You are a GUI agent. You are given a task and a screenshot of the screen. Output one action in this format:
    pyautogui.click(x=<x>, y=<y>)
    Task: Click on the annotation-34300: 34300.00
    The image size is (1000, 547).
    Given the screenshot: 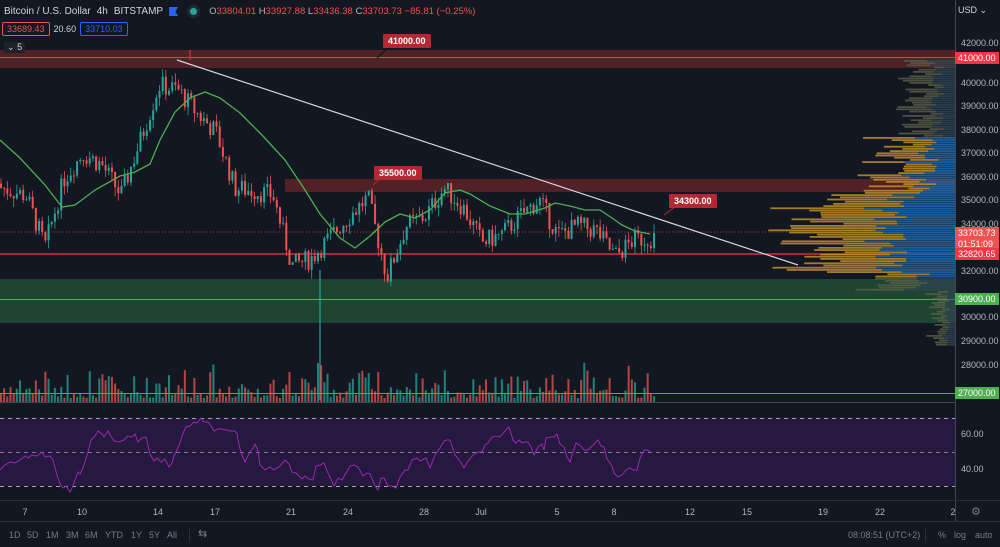 What is the action you would take?
    pyautogui.click(x=693, y=201)
    